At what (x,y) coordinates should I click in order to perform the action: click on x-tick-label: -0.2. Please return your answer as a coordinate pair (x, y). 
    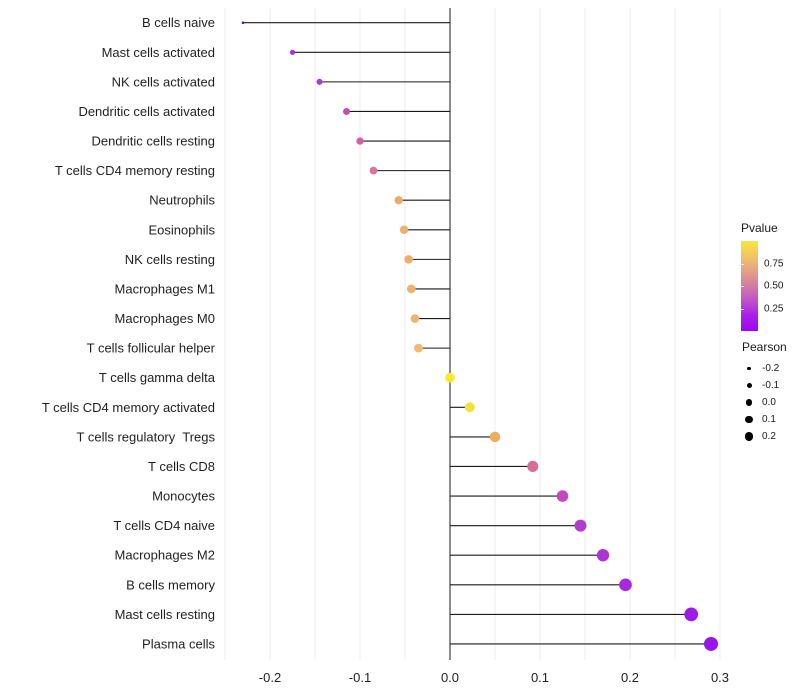
    Looking at the image, I should click on (270, 677).